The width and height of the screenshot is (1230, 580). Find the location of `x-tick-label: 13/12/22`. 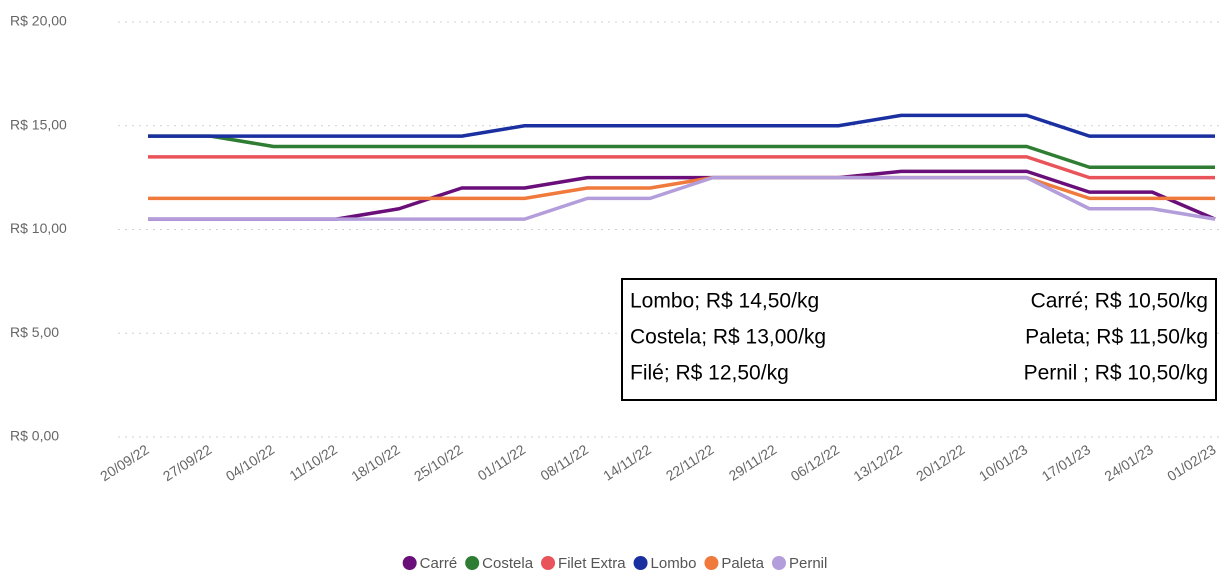

x-tick-label: 13/12/22 is located at coordinates (877, 462).